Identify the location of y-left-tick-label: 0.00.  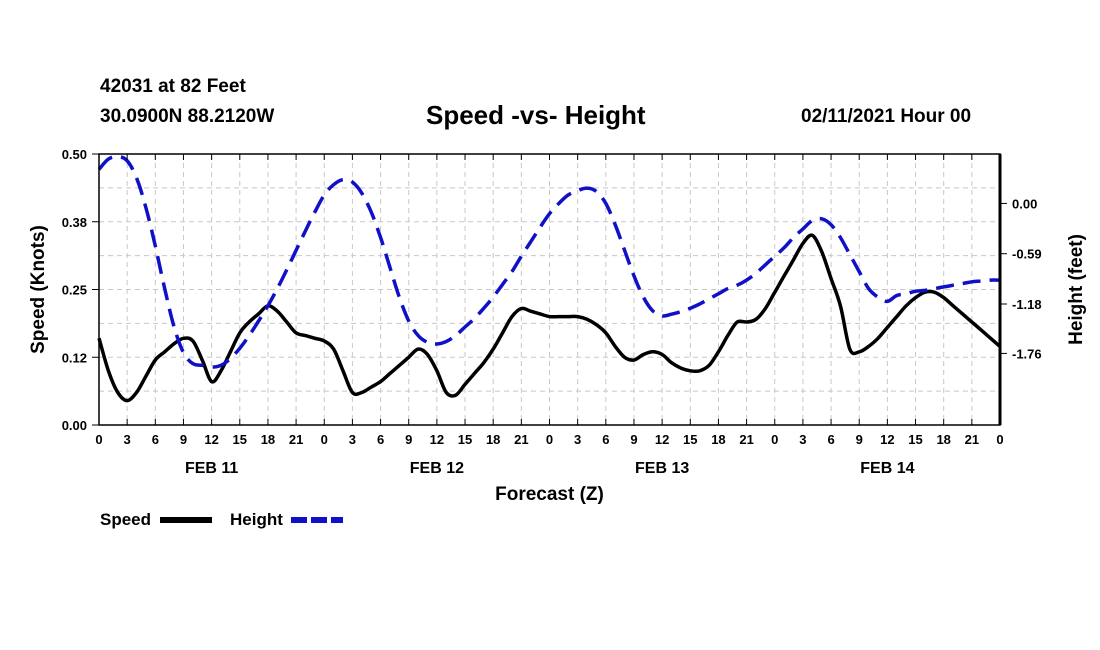
(74, 425).